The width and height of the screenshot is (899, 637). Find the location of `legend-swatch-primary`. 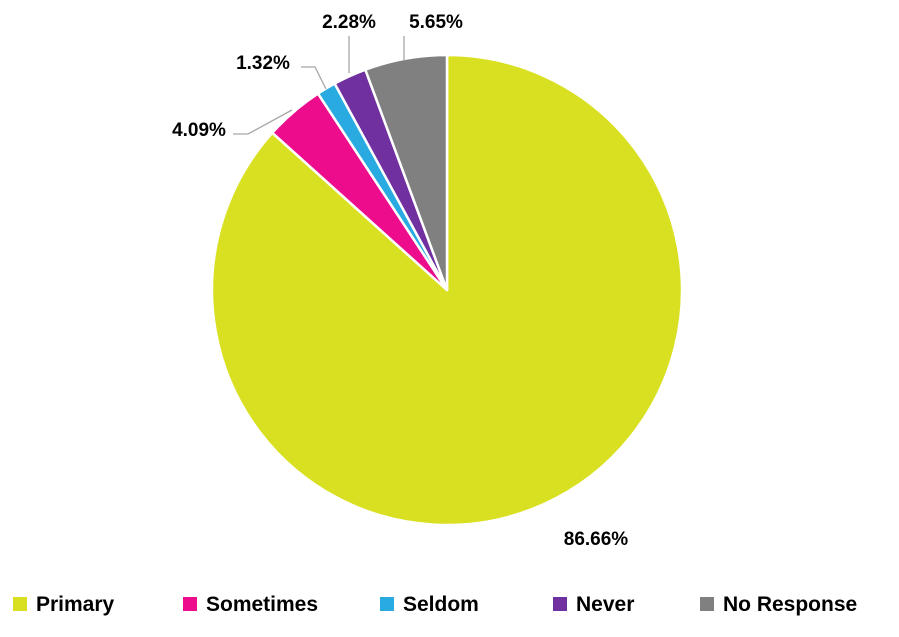

legend-swatch-primary is located at coordinates (20, 604).